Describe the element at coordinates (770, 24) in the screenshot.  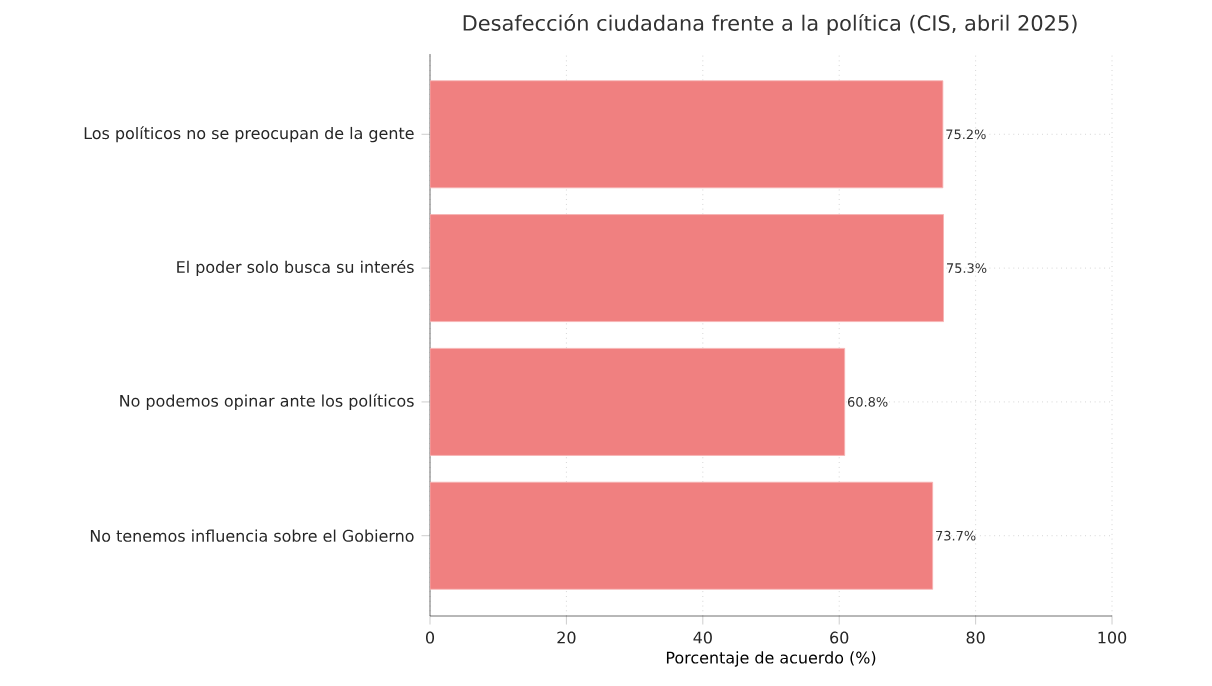
I see `chart-title: Desafección ciudadana frente a la política (CIS, abril 2025)` at that location.